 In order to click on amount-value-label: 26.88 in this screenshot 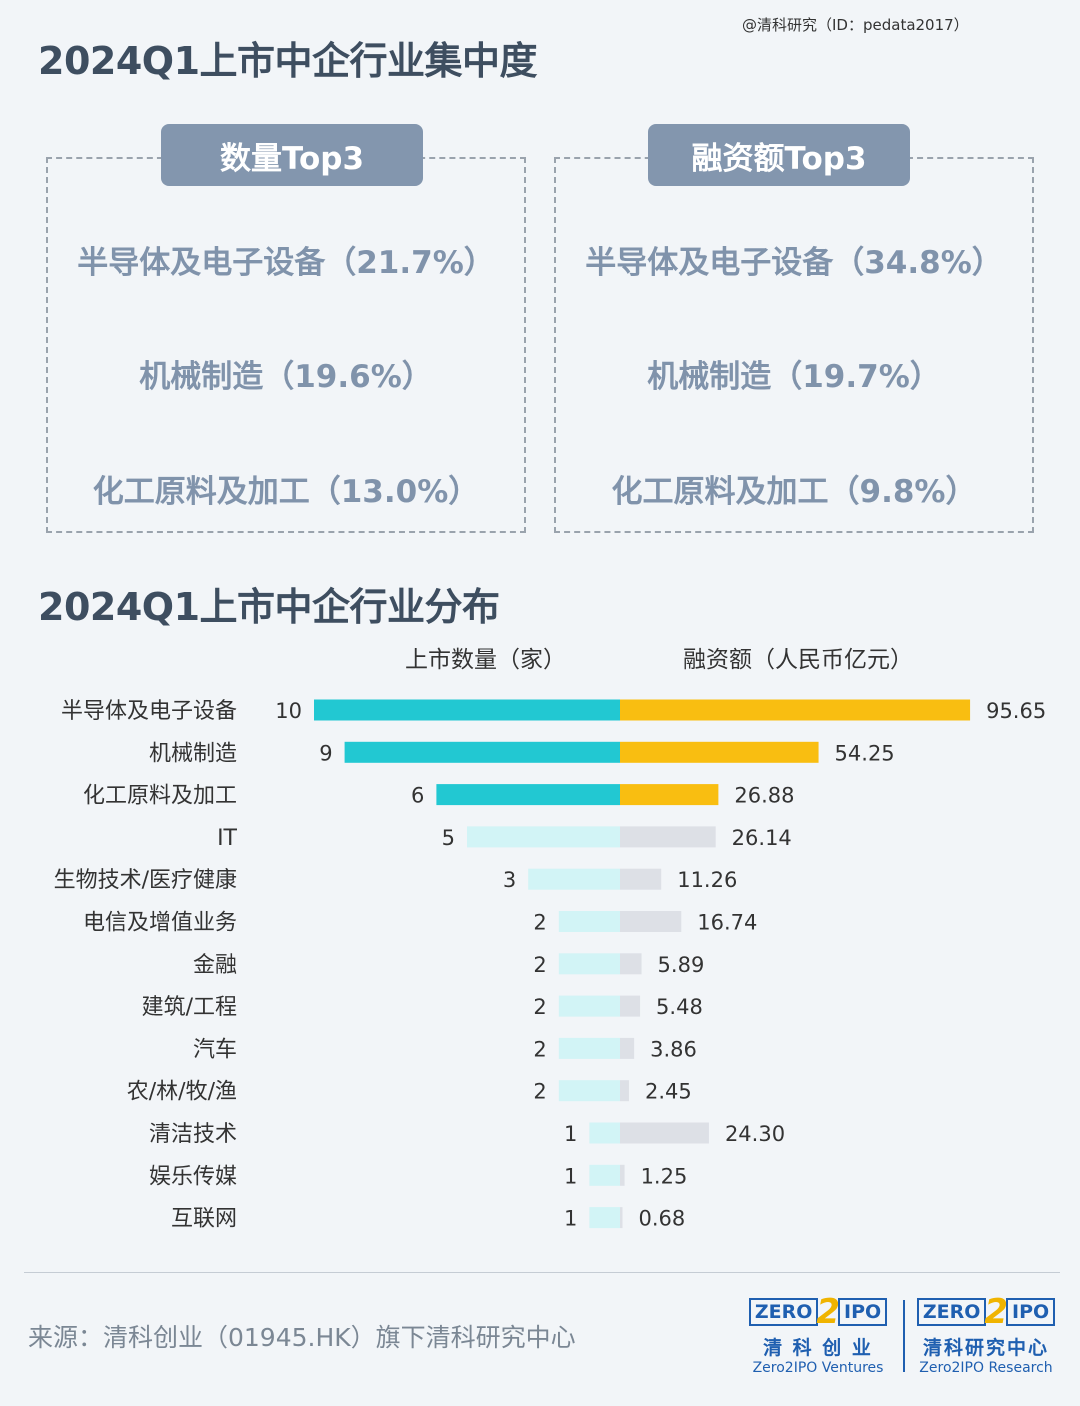, I will do `click(764, 796)`.